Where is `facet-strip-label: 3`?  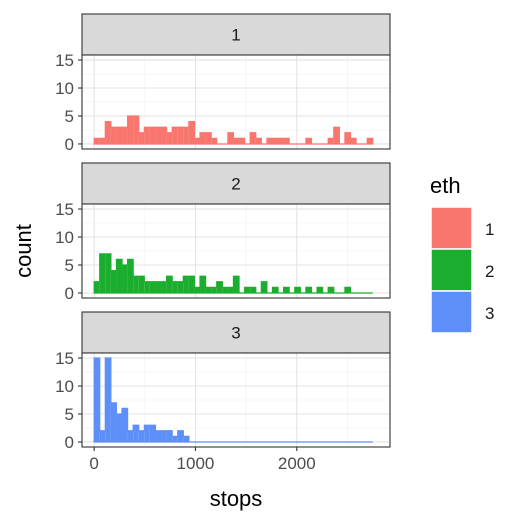
facet-strip-label: 3 is located at coordinates (235, 333).